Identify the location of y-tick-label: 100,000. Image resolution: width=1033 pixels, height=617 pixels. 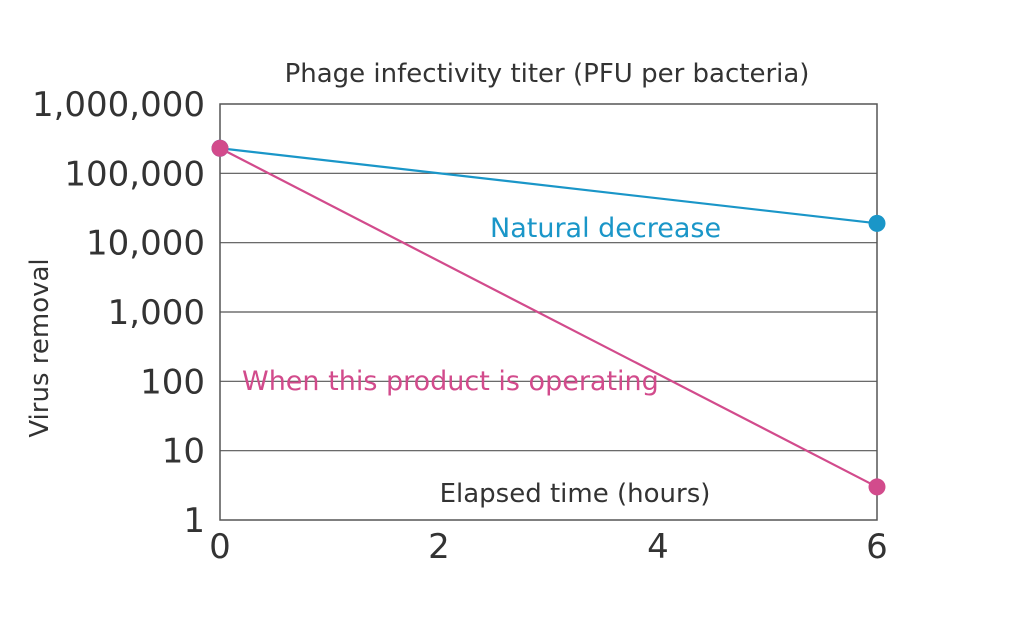
(134, 174).